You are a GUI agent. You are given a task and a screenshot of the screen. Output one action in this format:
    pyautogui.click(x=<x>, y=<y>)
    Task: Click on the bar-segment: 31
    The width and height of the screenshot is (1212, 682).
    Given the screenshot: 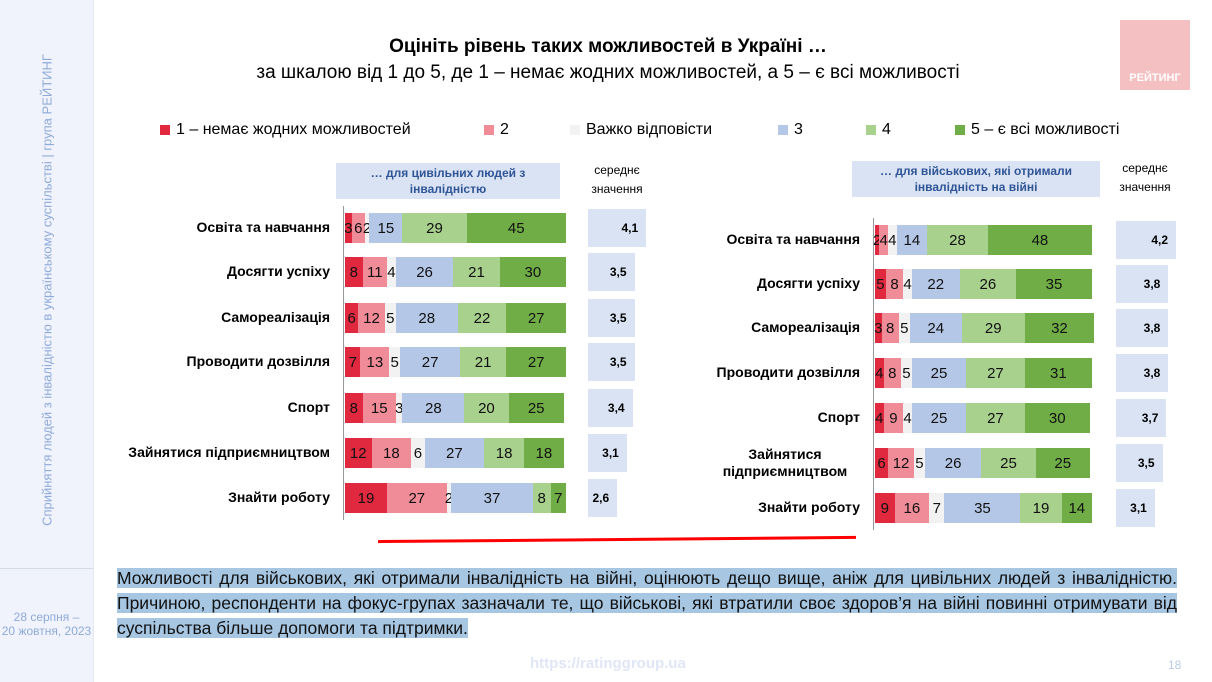 What is the action you would take?
    pyautogui.click(x=1058, y=373)
    